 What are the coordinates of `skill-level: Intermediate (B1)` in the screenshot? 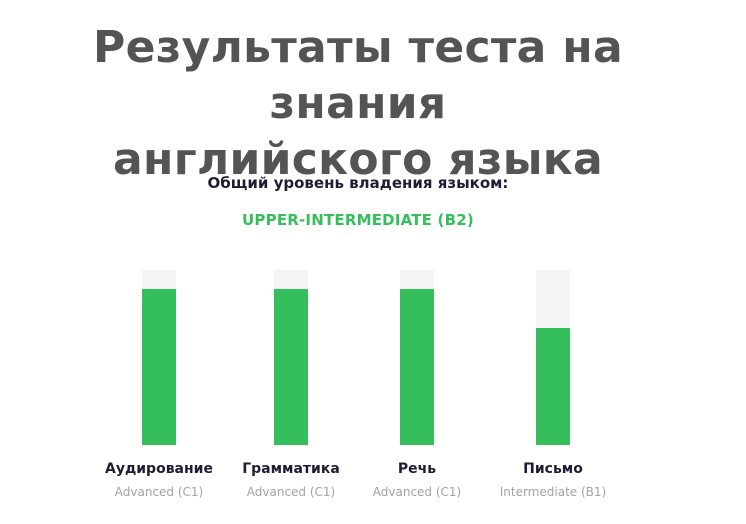 It's located at (553, 492).